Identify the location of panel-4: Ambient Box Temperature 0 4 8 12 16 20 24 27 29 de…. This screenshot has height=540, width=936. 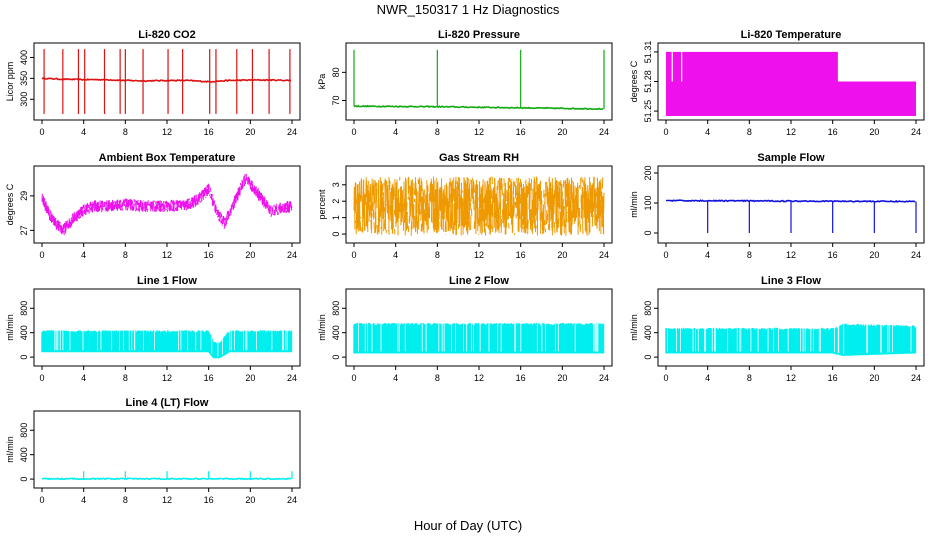
(153, 206).